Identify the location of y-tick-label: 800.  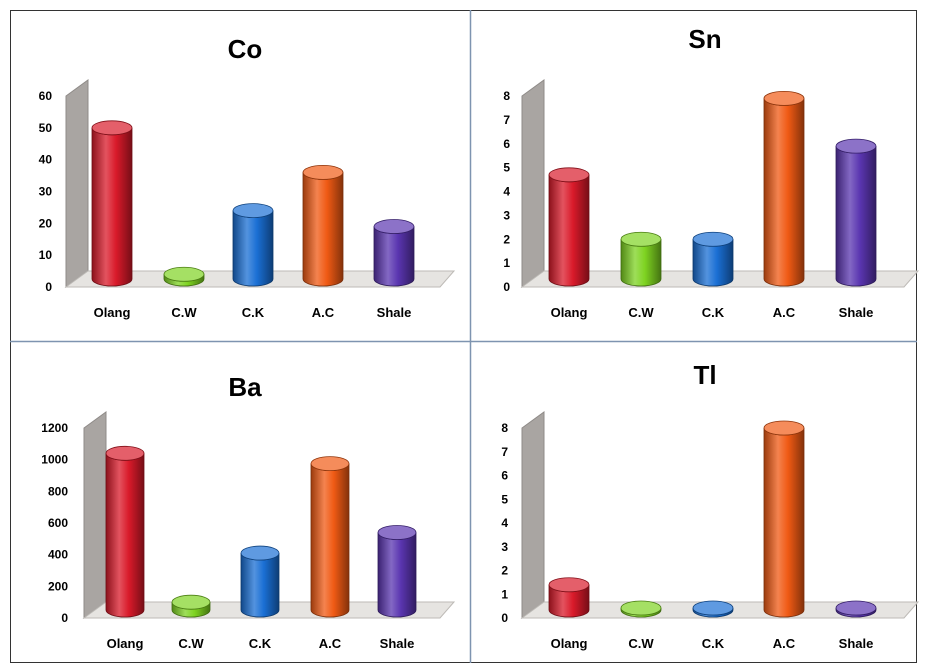
(58, 491).